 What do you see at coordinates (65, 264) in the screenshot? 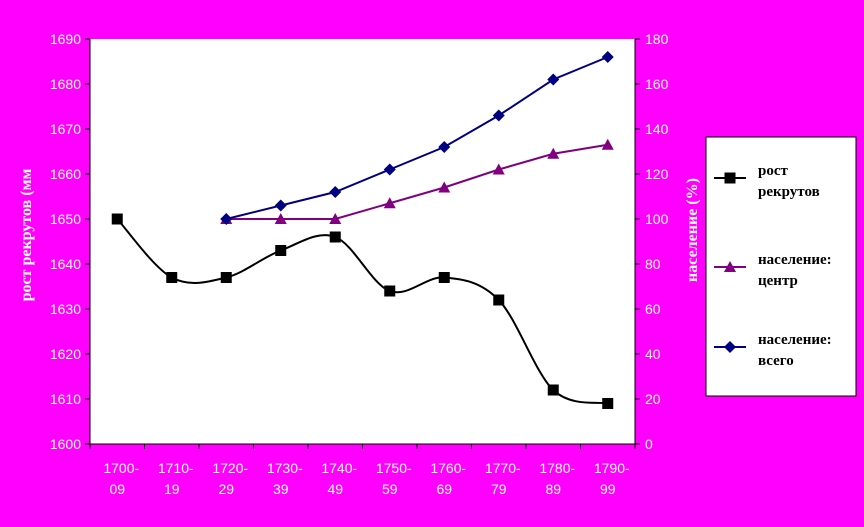
I see `left-tick-label: 1640` at bounding box center [65, 264].